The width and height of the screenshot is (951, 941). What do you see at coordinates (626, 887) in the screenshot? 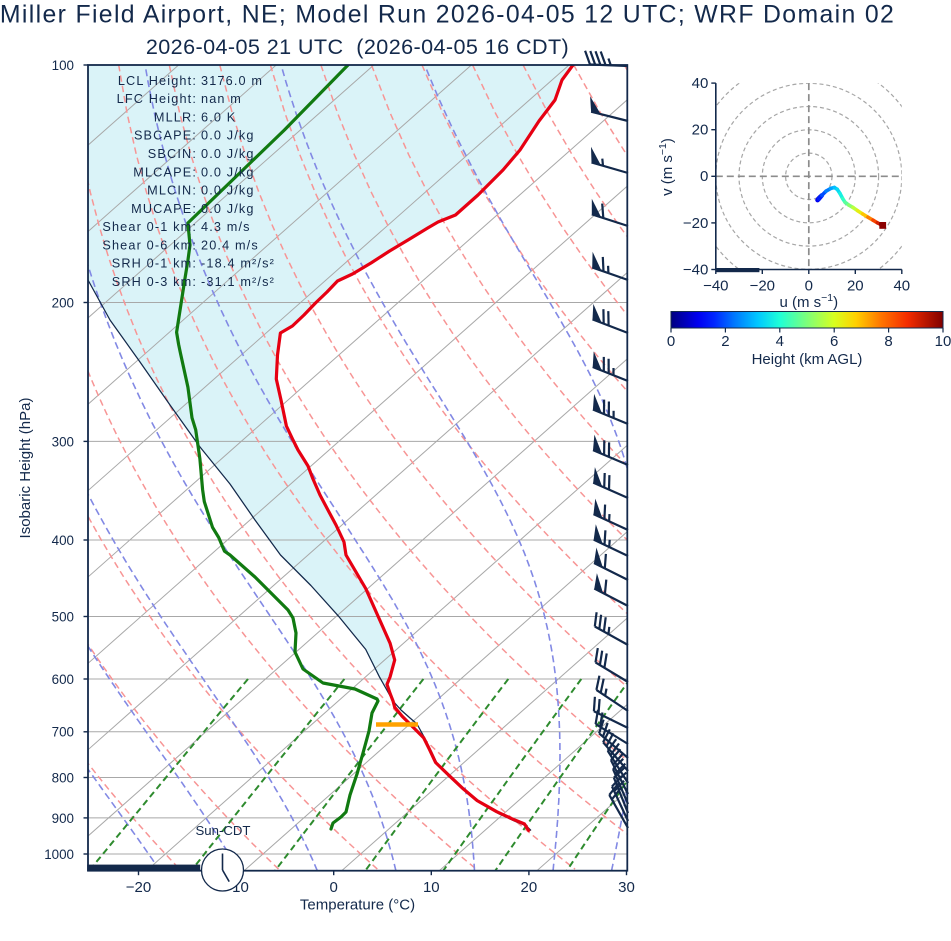
I see `svg-text: 30` at bounding box center [626, 887].